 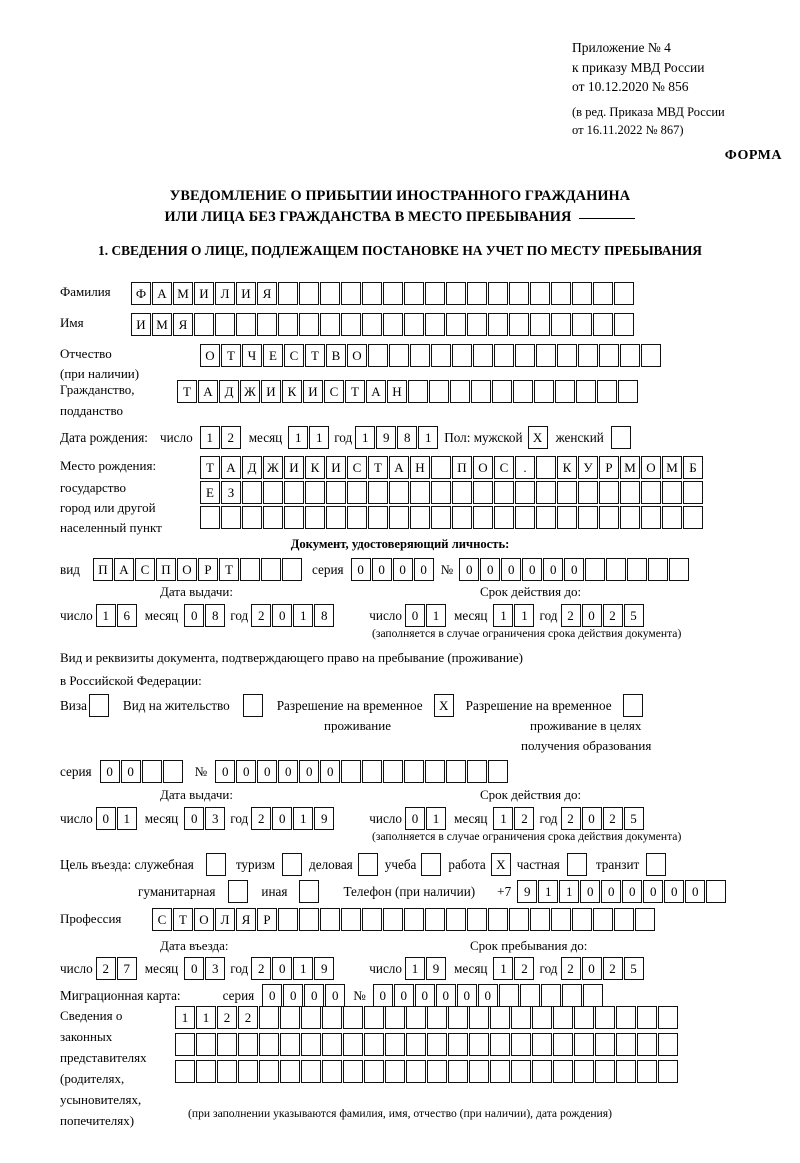 What do you see at coordinates (267, 919) in the screenshot?
I see `char-cell: Р` at bounding box center [267, 919].